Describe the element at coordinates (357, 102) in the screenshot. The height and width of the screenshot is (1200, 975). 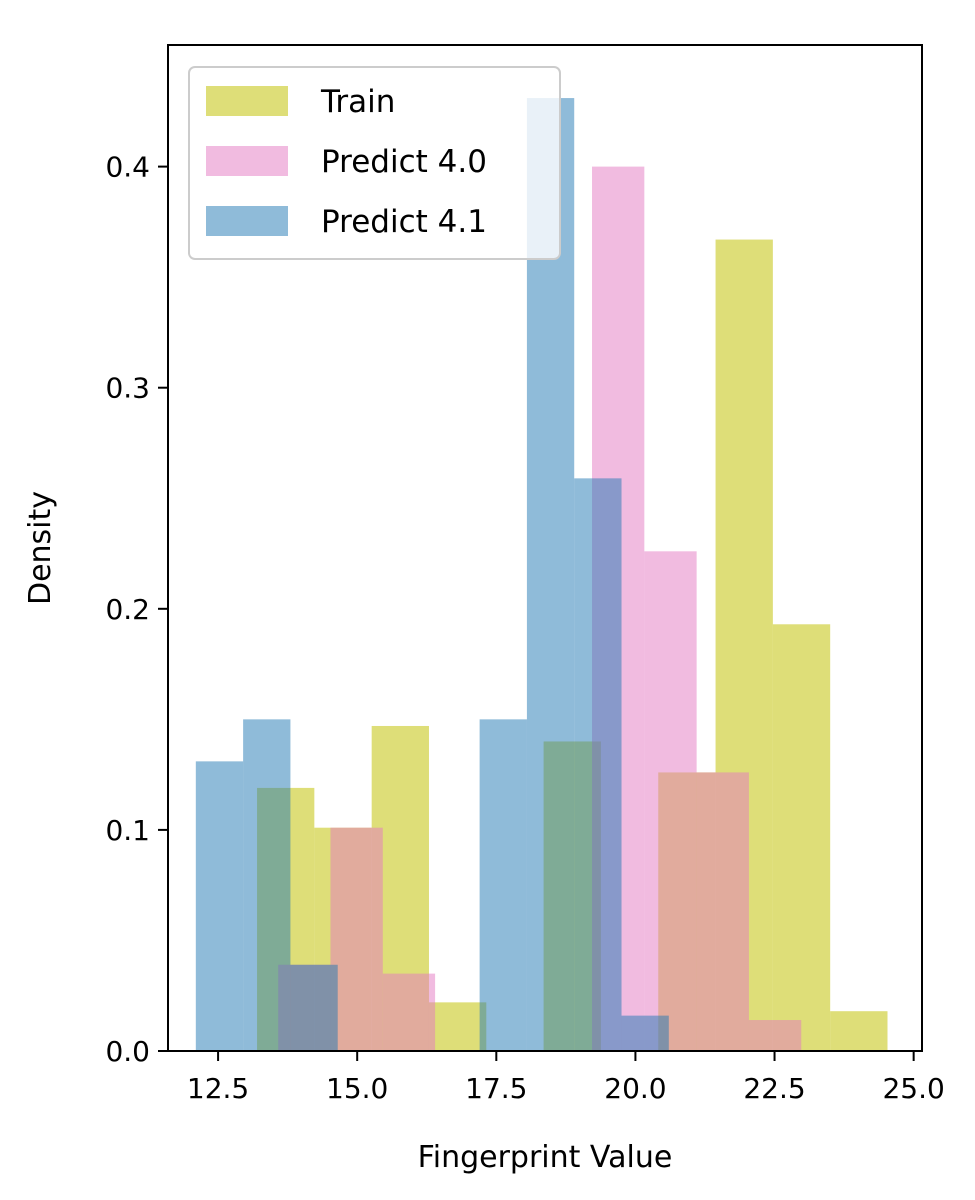
I see `legend-label: Train` at that location.